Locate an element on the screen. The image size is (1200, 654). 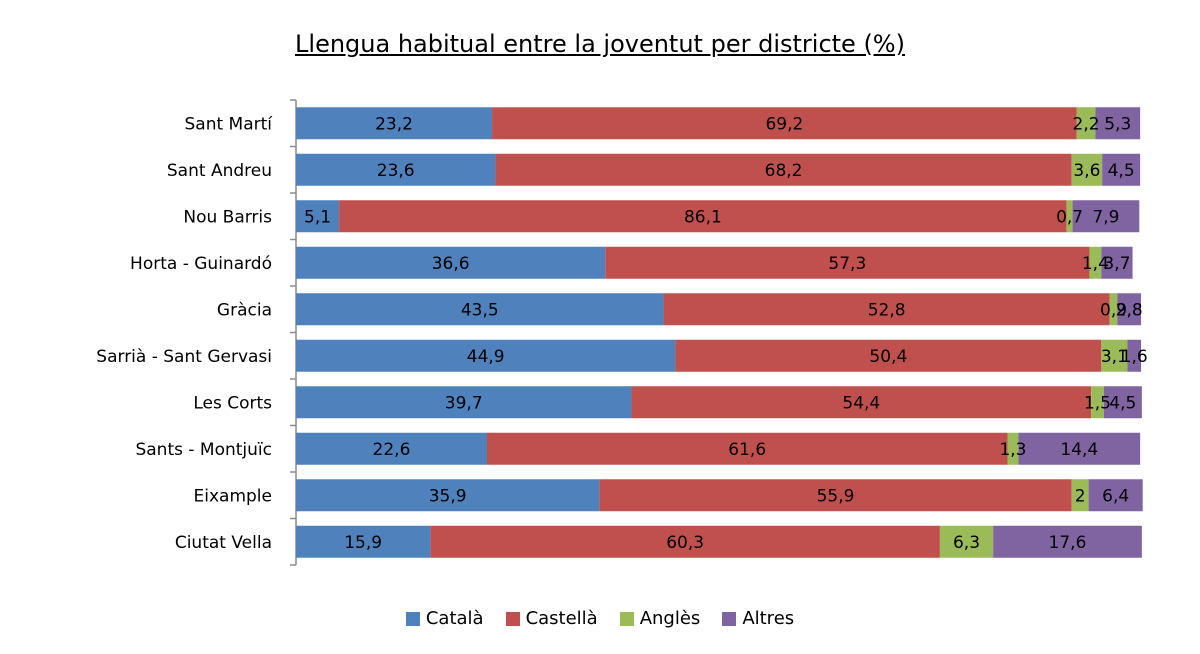
data-label: 36,6 is located at coordinates (451, 264).